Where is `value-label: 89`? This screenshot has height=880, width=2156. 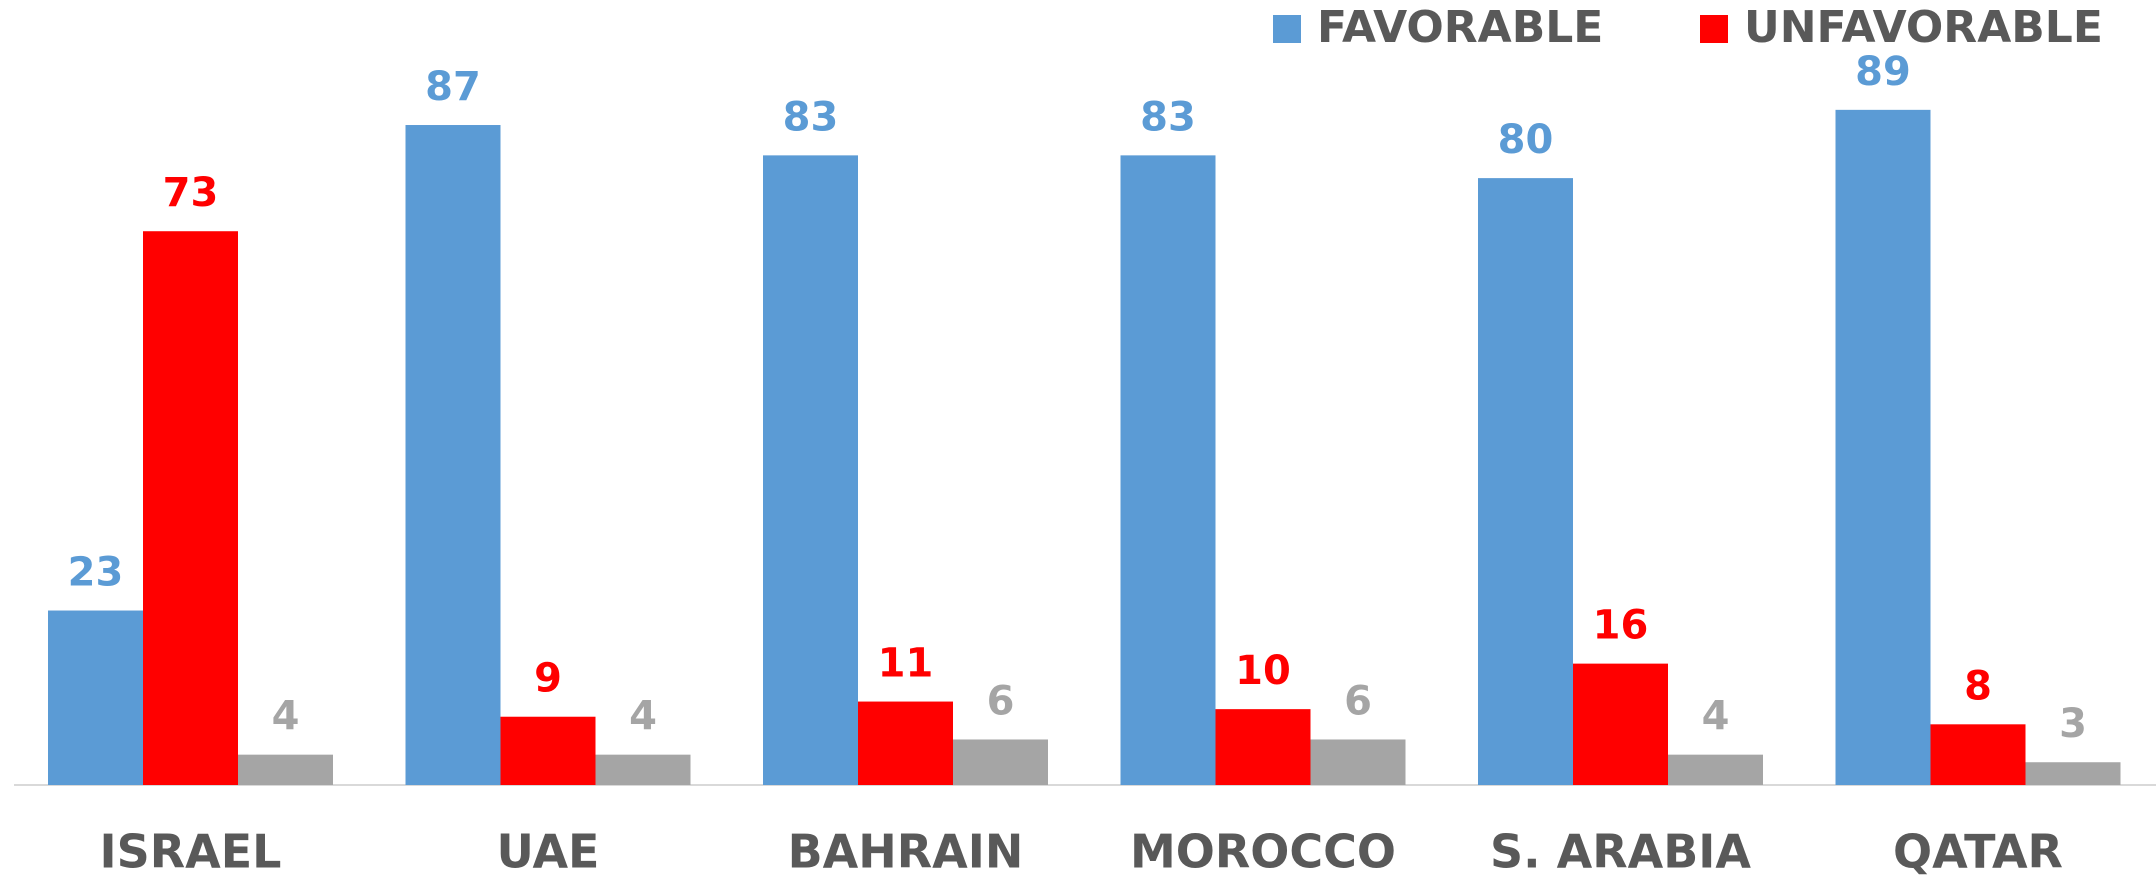
value-label: 89 is located at coordinates (1883, 72).